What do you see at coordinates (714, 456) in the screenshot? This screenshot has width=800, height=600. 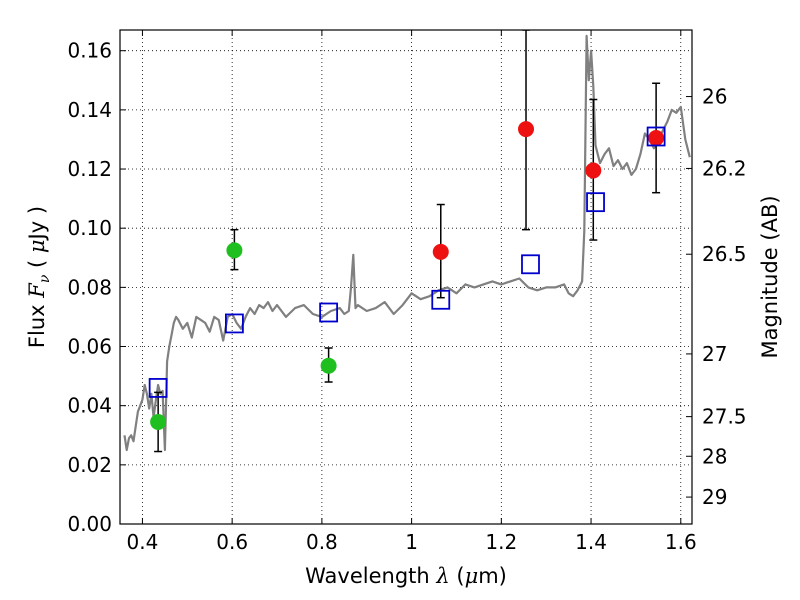 I see `magnitude-tick-label: 28` at bounding box center [714, 456].